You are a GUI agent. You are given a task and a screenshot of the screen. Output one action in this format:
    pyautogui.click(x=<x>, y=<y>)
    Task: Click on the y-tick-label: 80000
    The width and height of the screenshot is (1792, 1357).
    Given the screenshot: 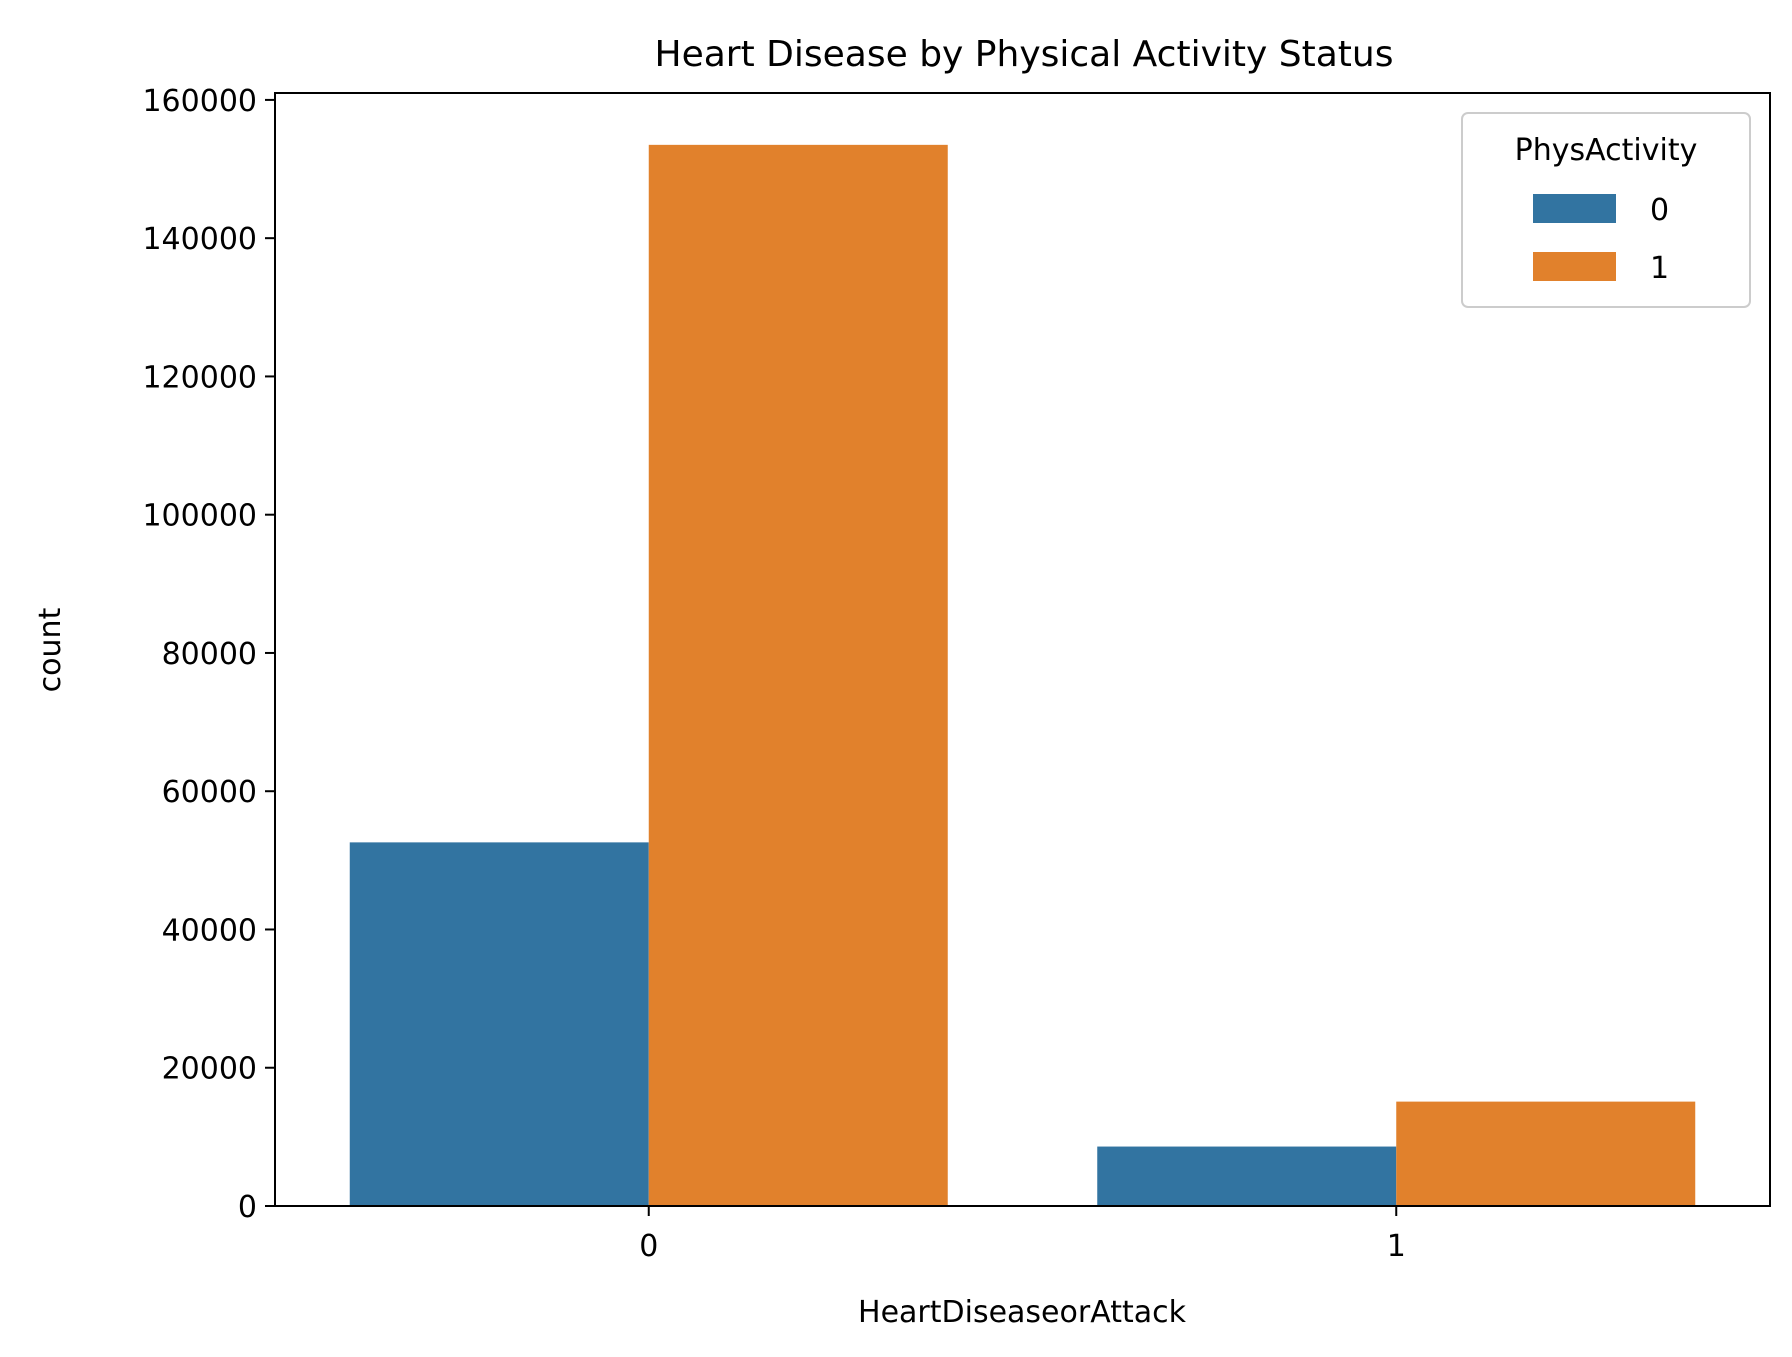 What is the action you would take?
    pyautogui.click(x=209, y=654)
    